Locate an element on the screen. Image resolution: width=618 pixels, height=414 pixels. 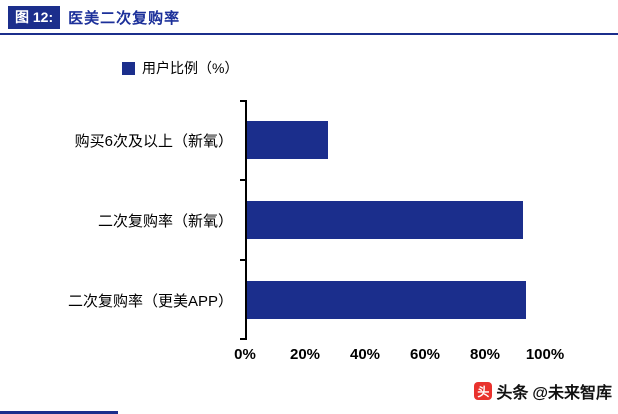
header-divider is located at coordinates (309, 34).